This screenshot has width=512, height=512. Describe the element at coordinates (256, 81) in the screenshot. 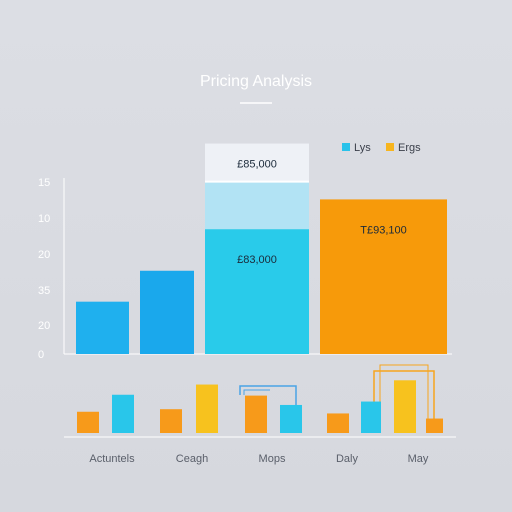

I see `chart-title: Pricing Analysis` at that location.